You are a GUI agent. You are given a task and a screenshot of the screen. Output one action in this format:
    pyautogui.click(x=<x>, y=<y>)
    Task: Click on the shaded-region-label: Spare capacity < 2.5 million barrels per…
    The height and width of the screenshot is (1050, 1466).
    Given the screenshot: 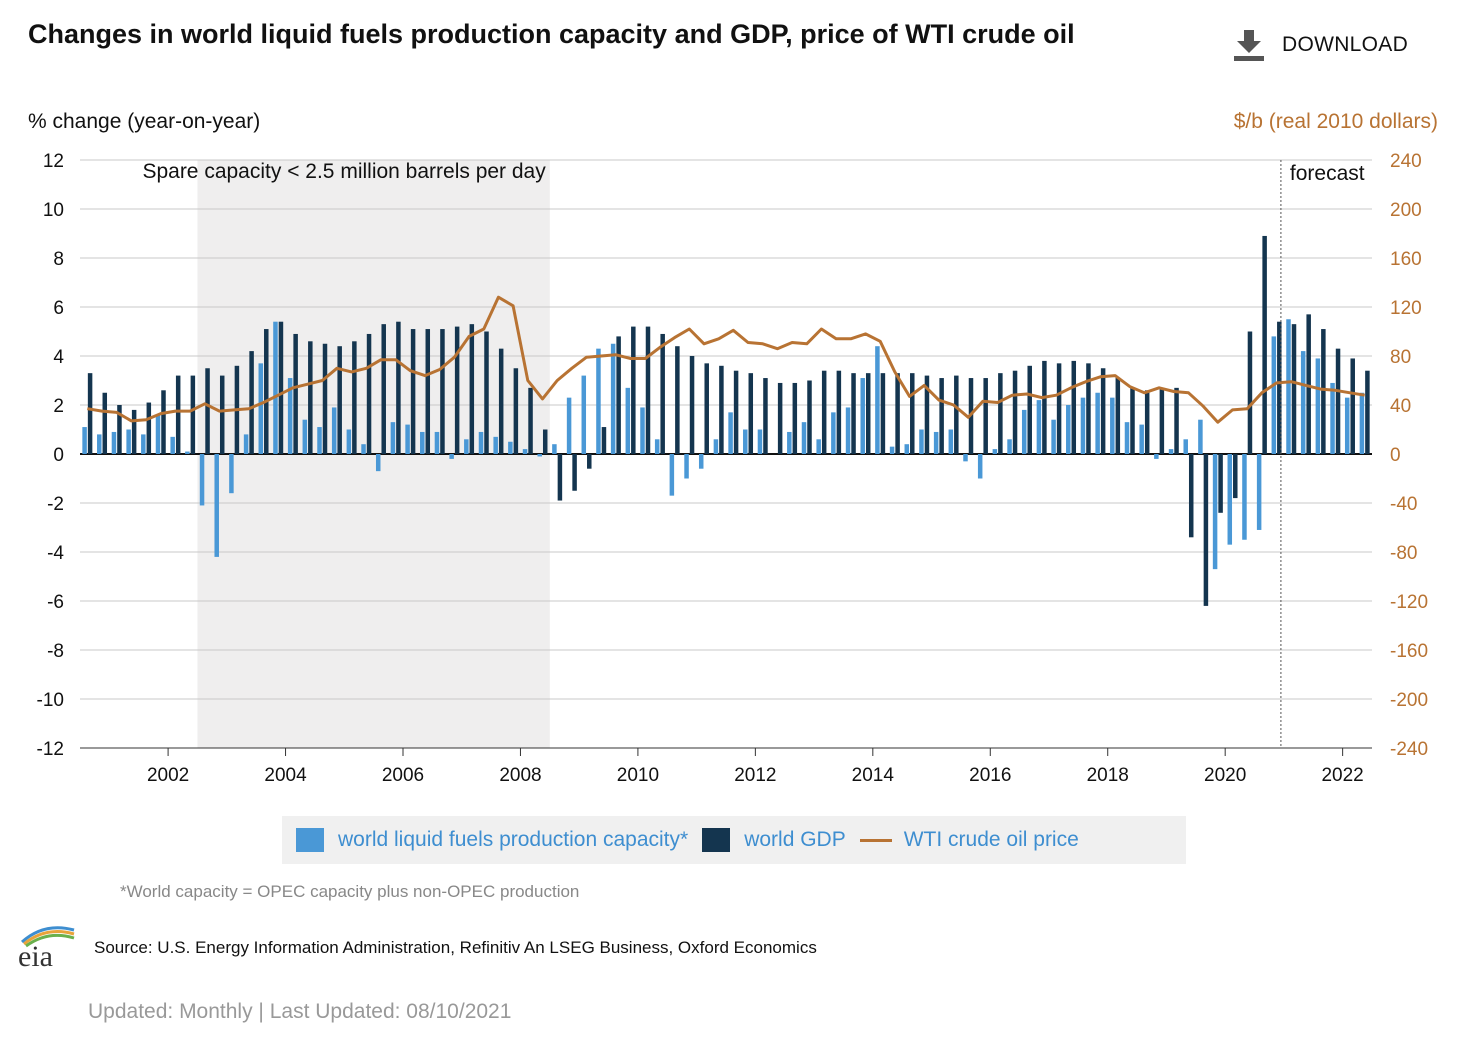 What is the action you would take?
    pyautogui.click(x=344, y=171)
    